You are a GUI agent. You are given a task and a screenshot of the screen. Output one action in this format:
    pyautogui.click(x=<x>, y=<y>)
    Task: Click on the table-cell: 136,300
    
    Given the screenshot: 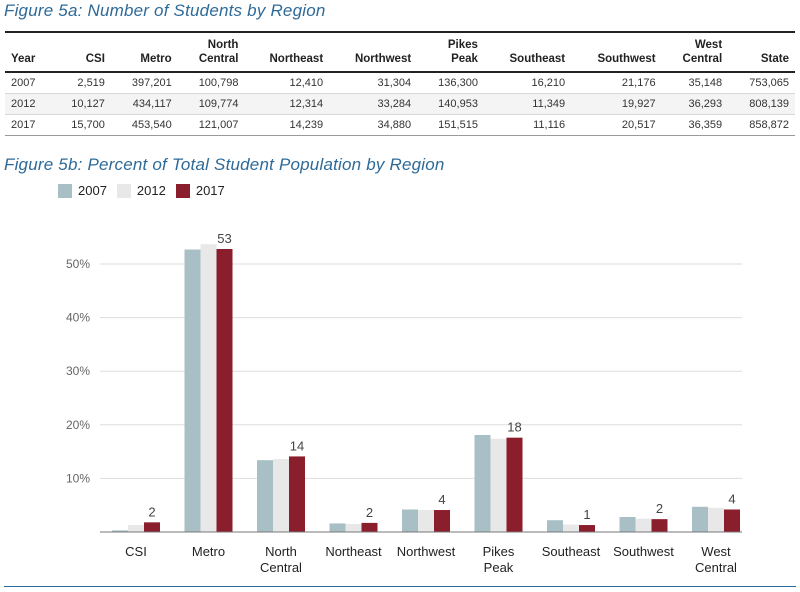 What is the action you would take?
    pyautogui.click(x=450, y=83)
    